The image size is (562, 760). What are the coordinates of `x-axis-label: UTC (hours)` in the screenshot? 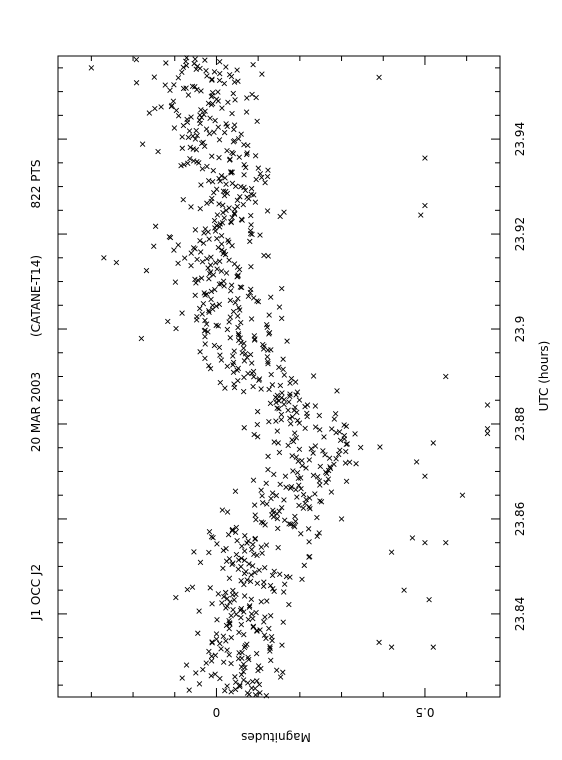 It's located at (544, 376).